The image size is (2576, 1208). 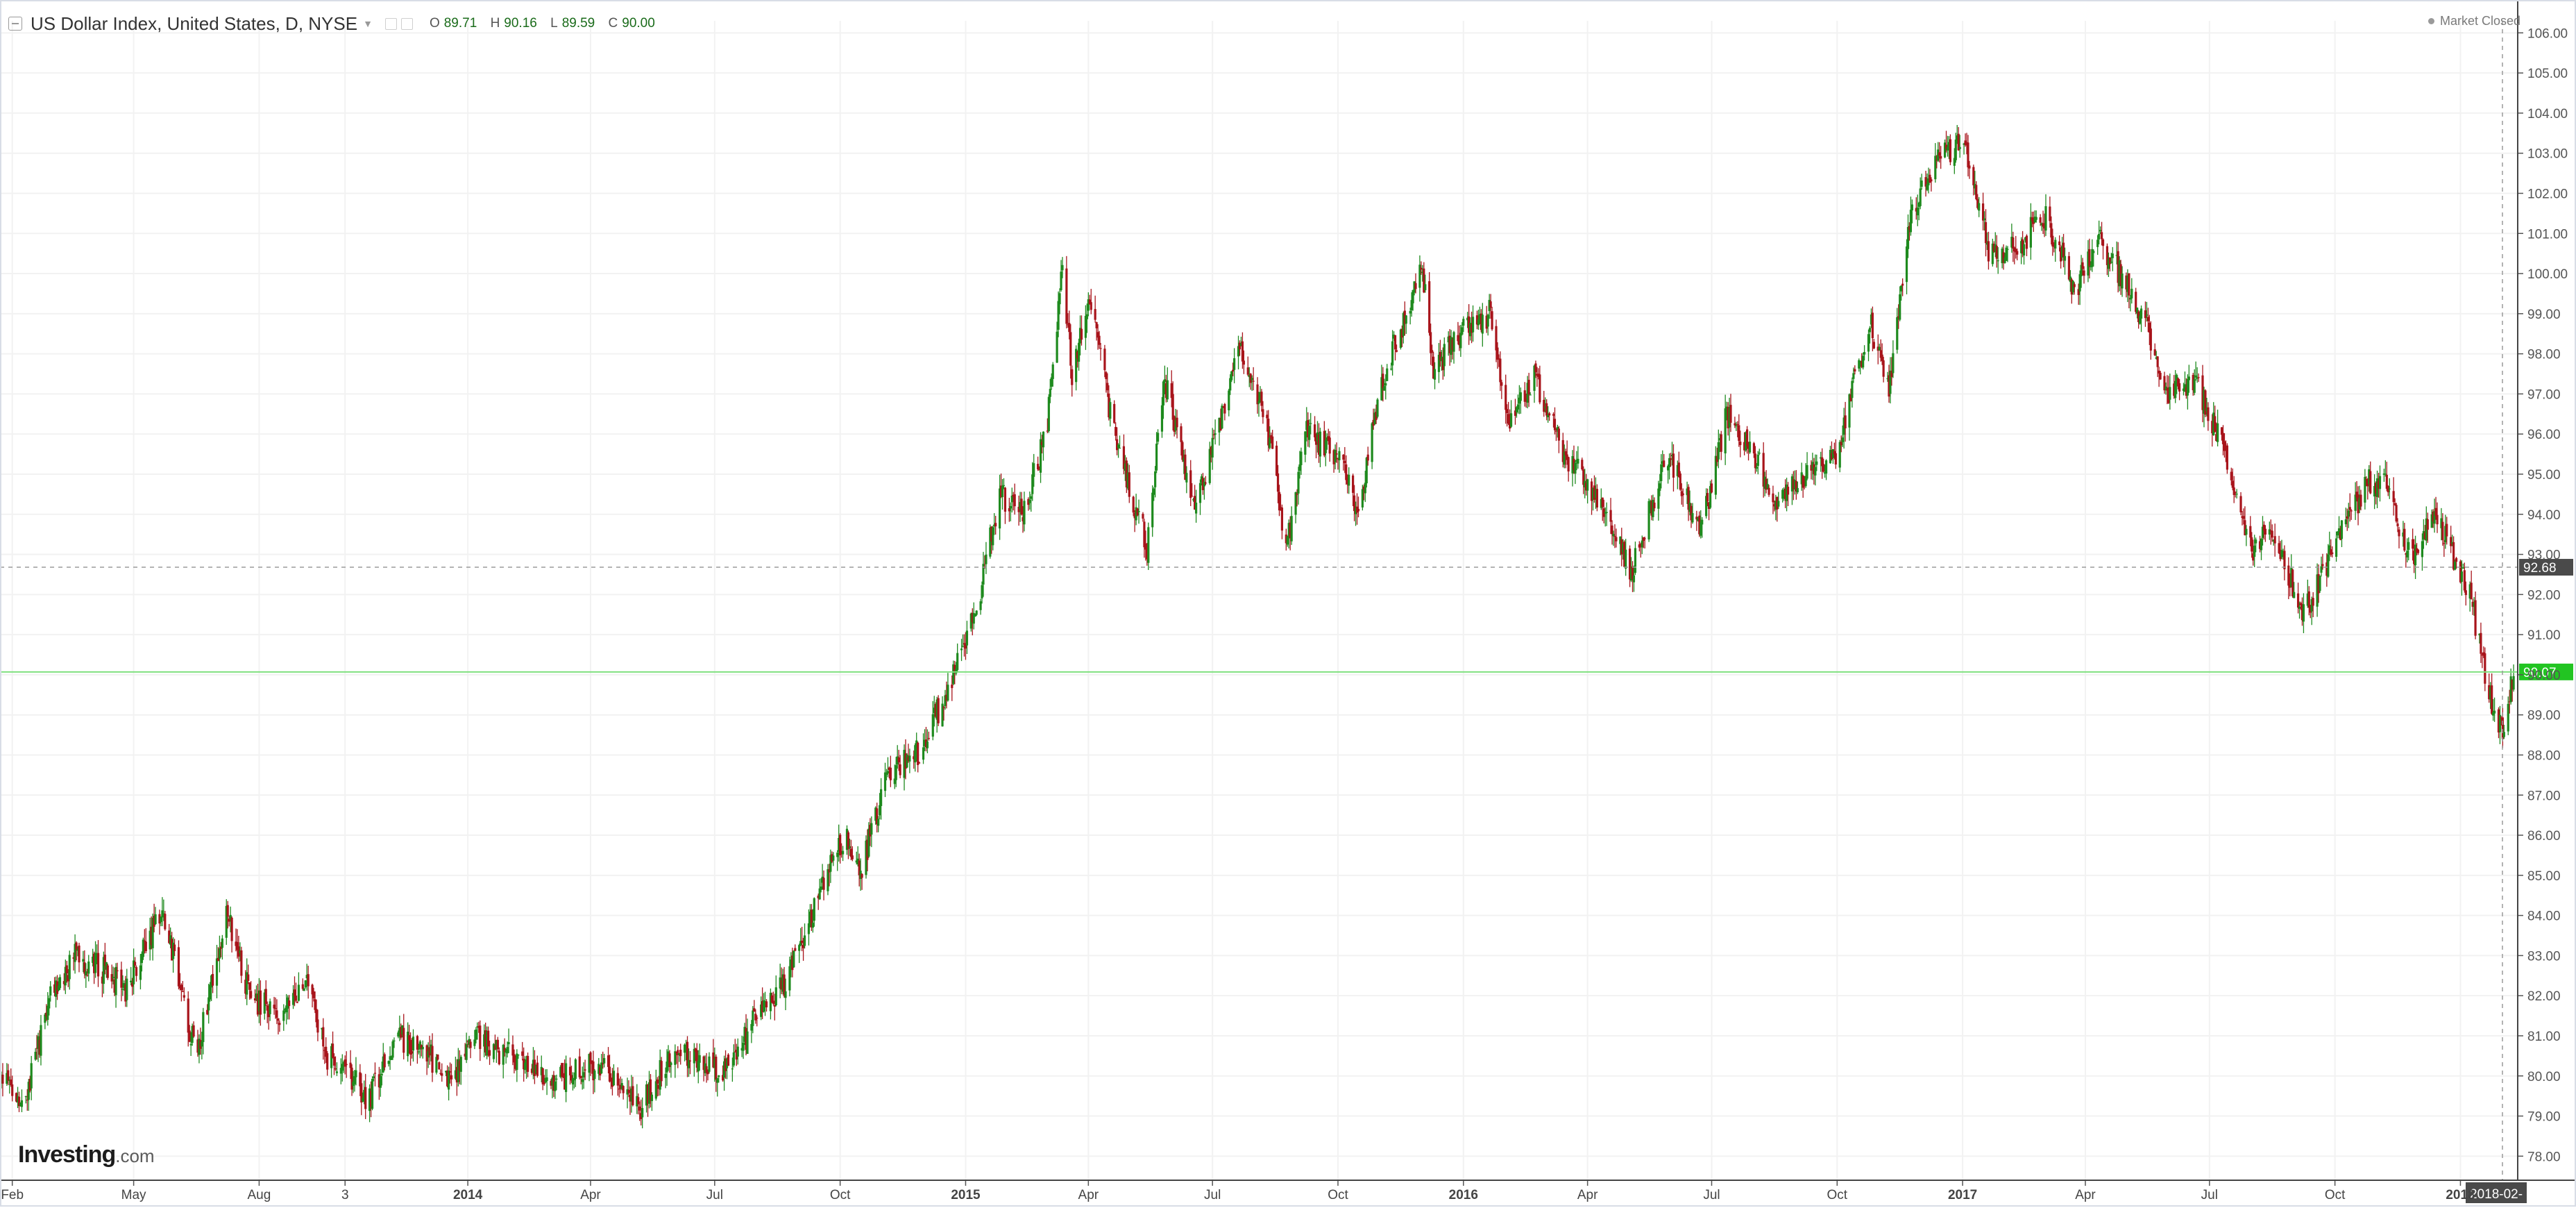 What do you see at coordinates (86, 1154) in the screenshot?
I see `investing-logo: Investing.com` at bounding box center [86, 1154].